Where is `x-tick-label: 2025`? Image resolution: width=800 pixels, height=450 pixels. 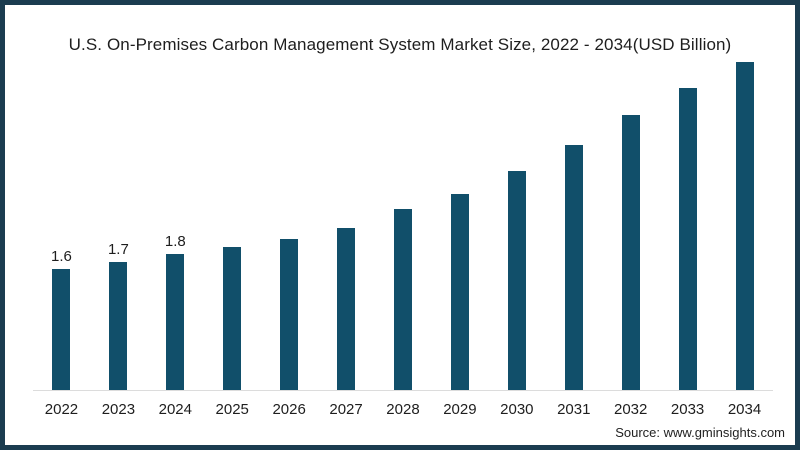 x-tick-label: 2025 is located at coordinates (232, 409).